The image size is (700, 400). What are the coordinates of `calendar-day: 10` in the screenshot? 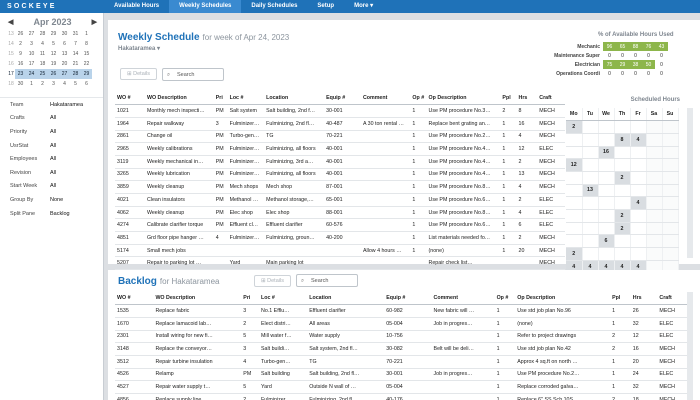 It's located at (31, 54).